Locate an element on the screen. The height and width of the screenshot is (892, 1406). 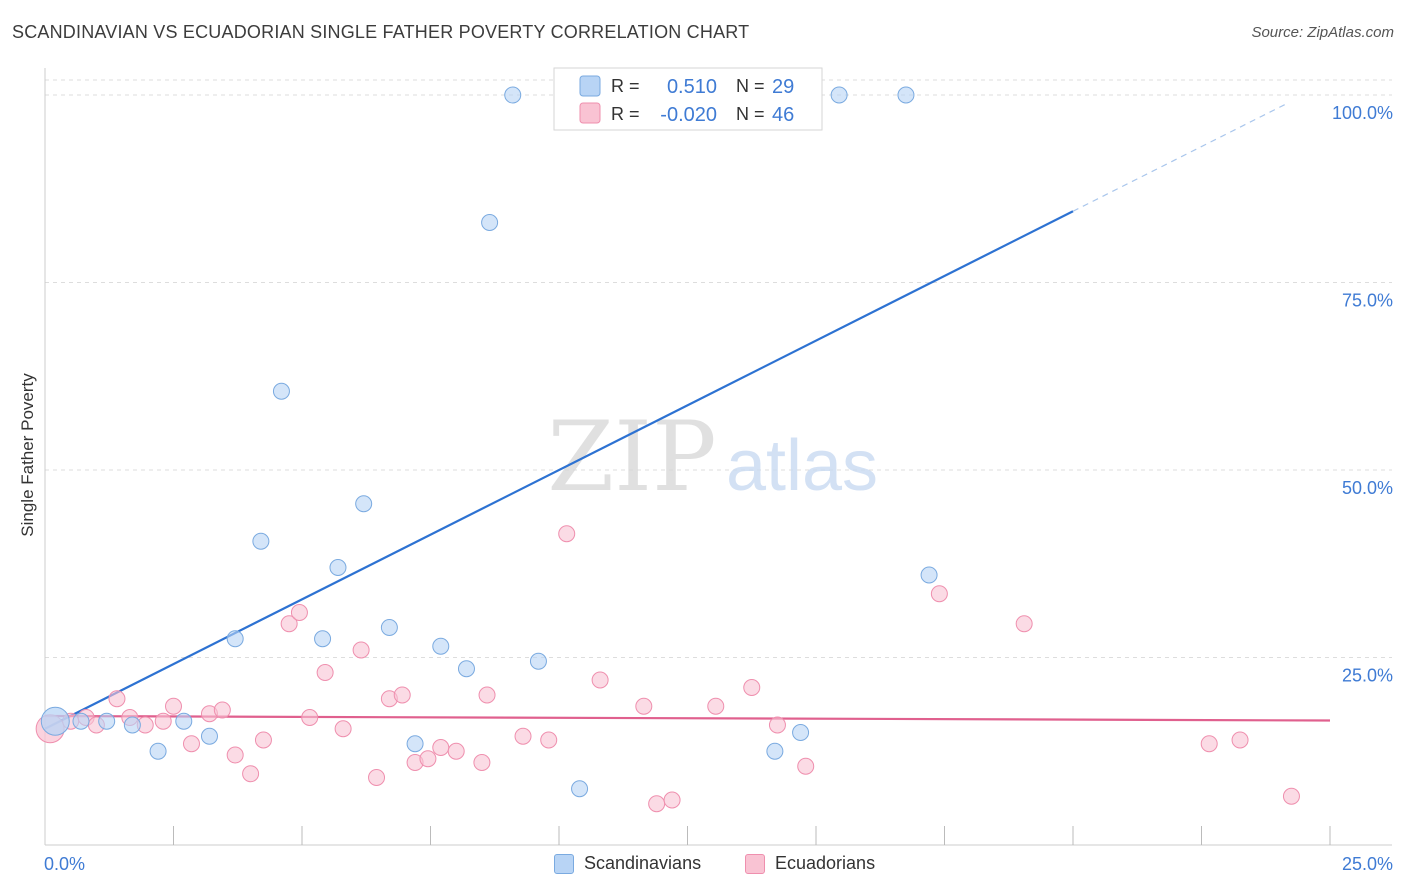
source-label: Source: ZipAtlas.com is located at coordinates (1322, 32).